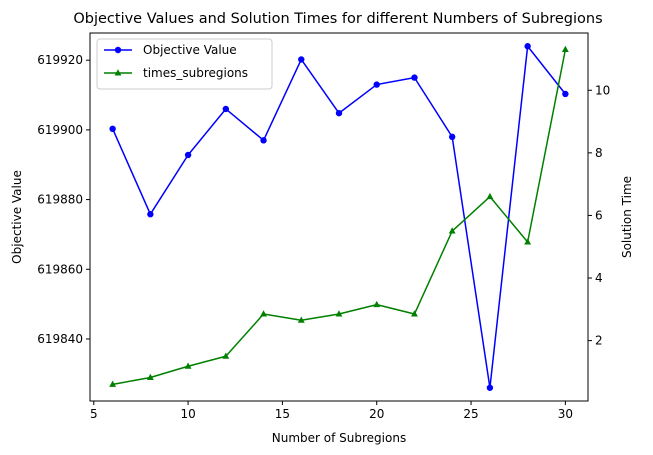  I want to click on x-tick-label: 5, so click(94, 414).